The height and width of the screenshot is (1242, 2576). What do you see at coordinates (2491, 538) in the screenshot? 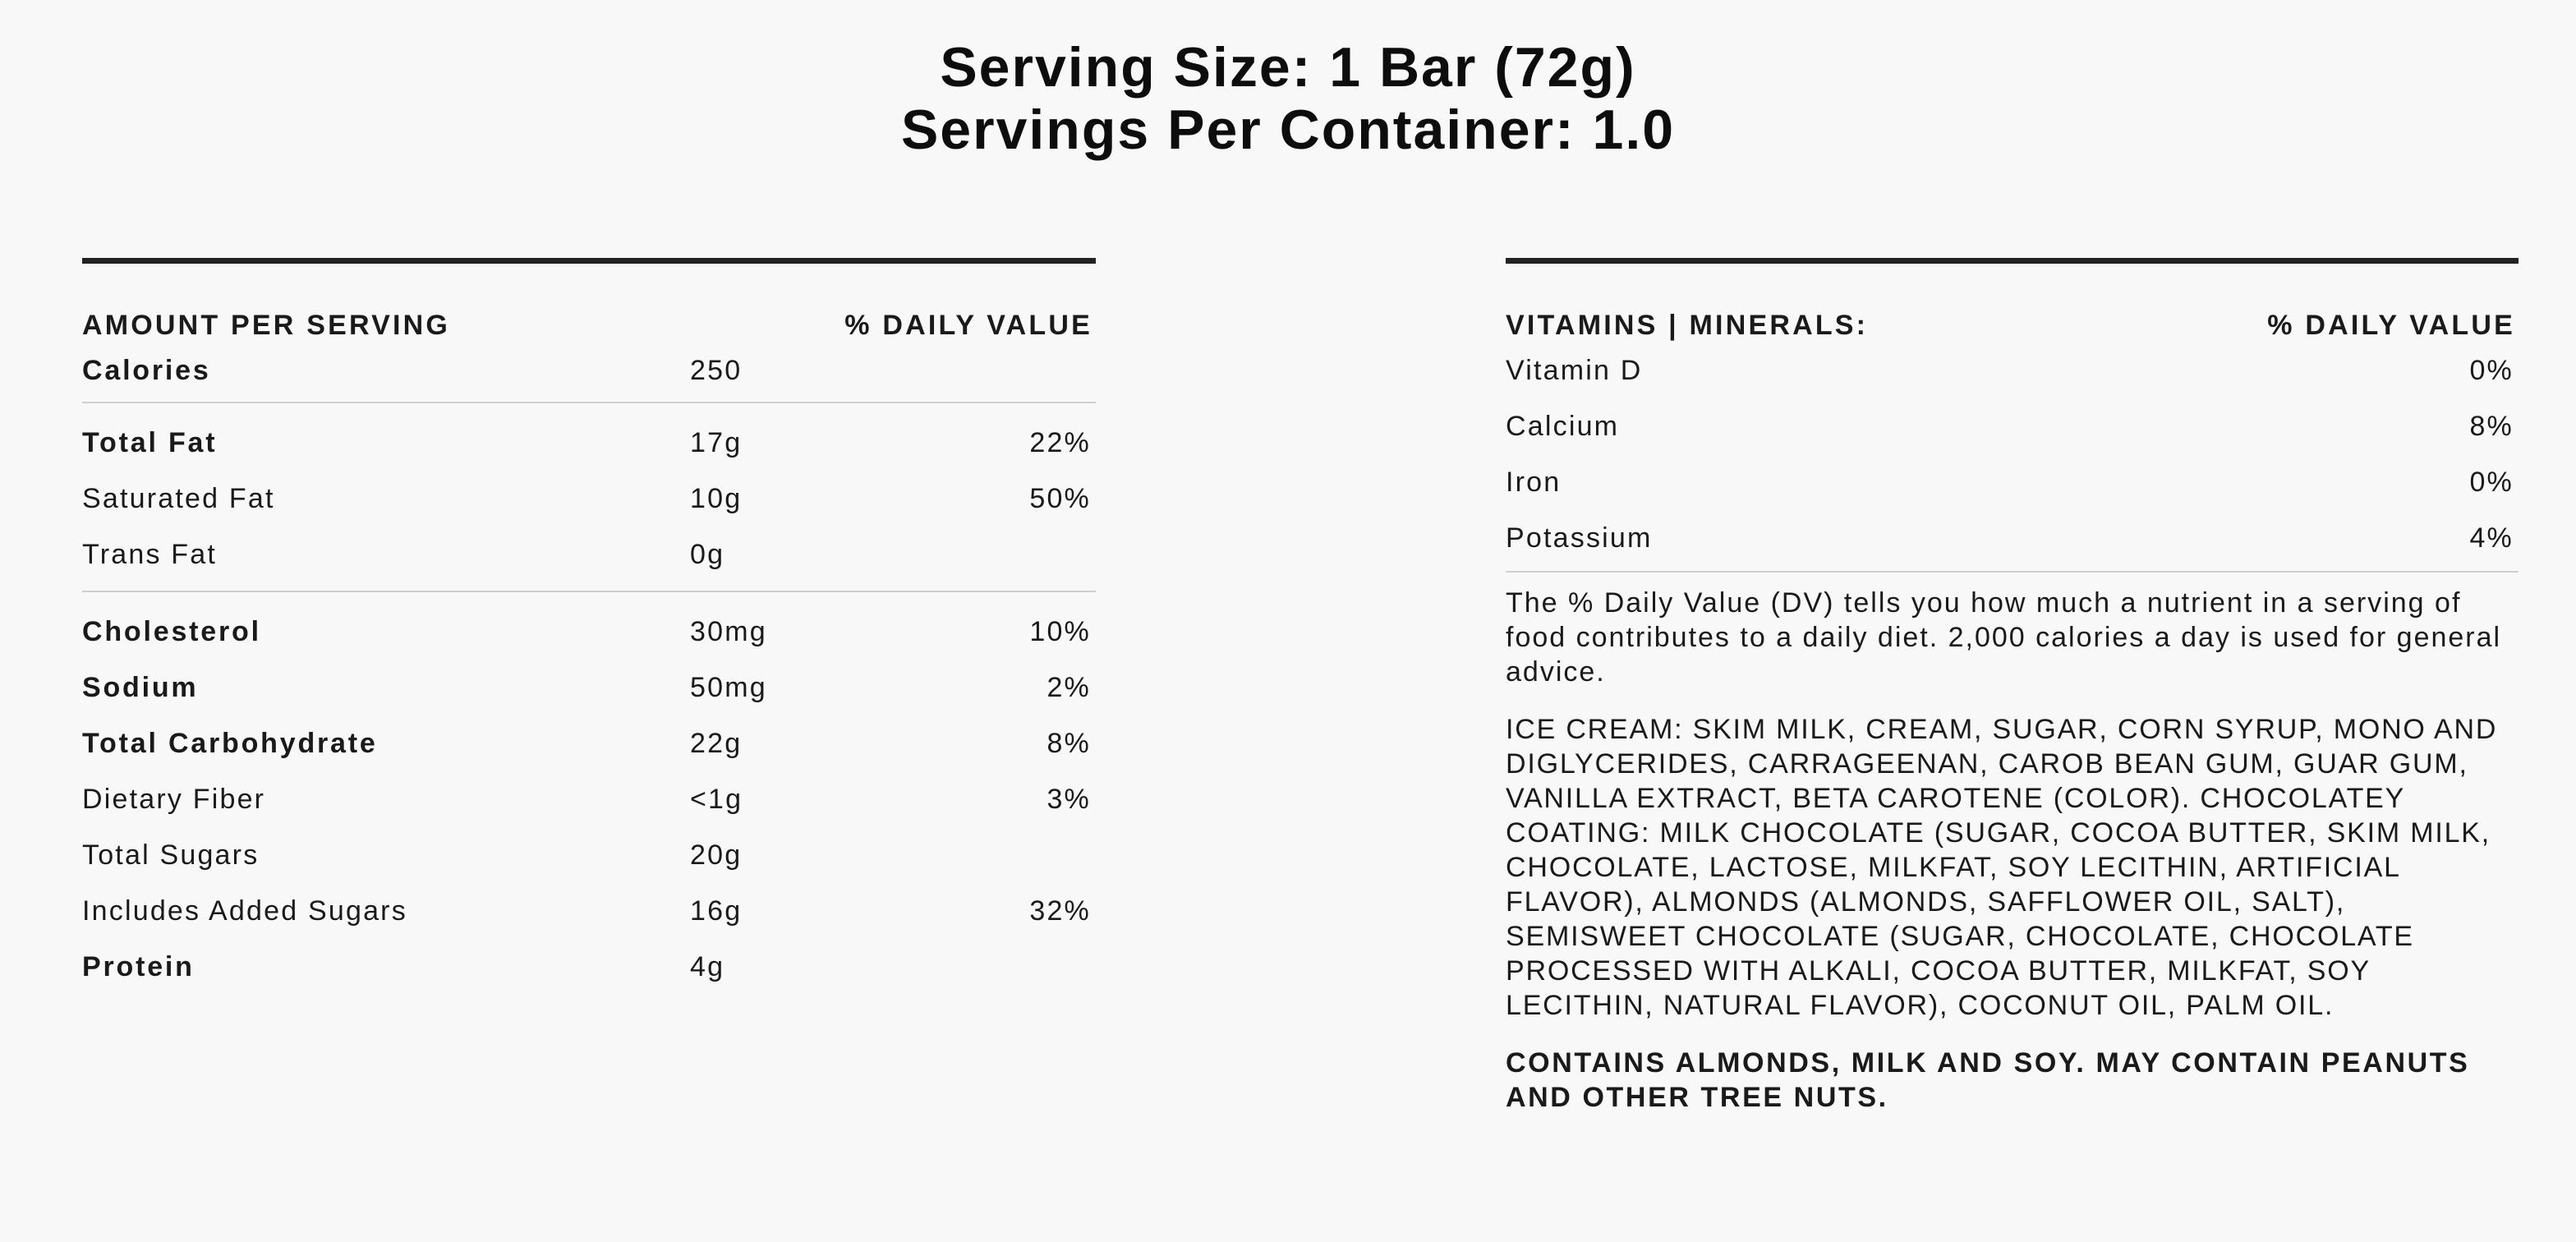
I see `vitamin-daily-value: 4%` at bounding box center [2491, 538].